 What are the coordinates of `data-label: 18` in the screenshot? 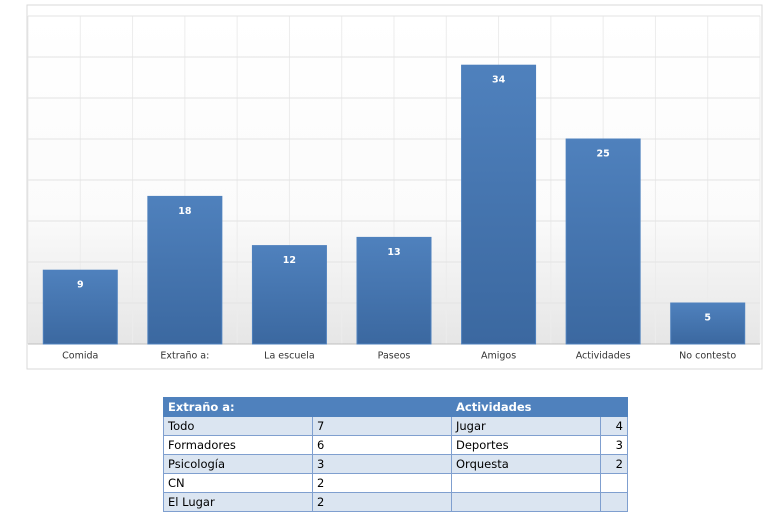 It's located at (185, 211).